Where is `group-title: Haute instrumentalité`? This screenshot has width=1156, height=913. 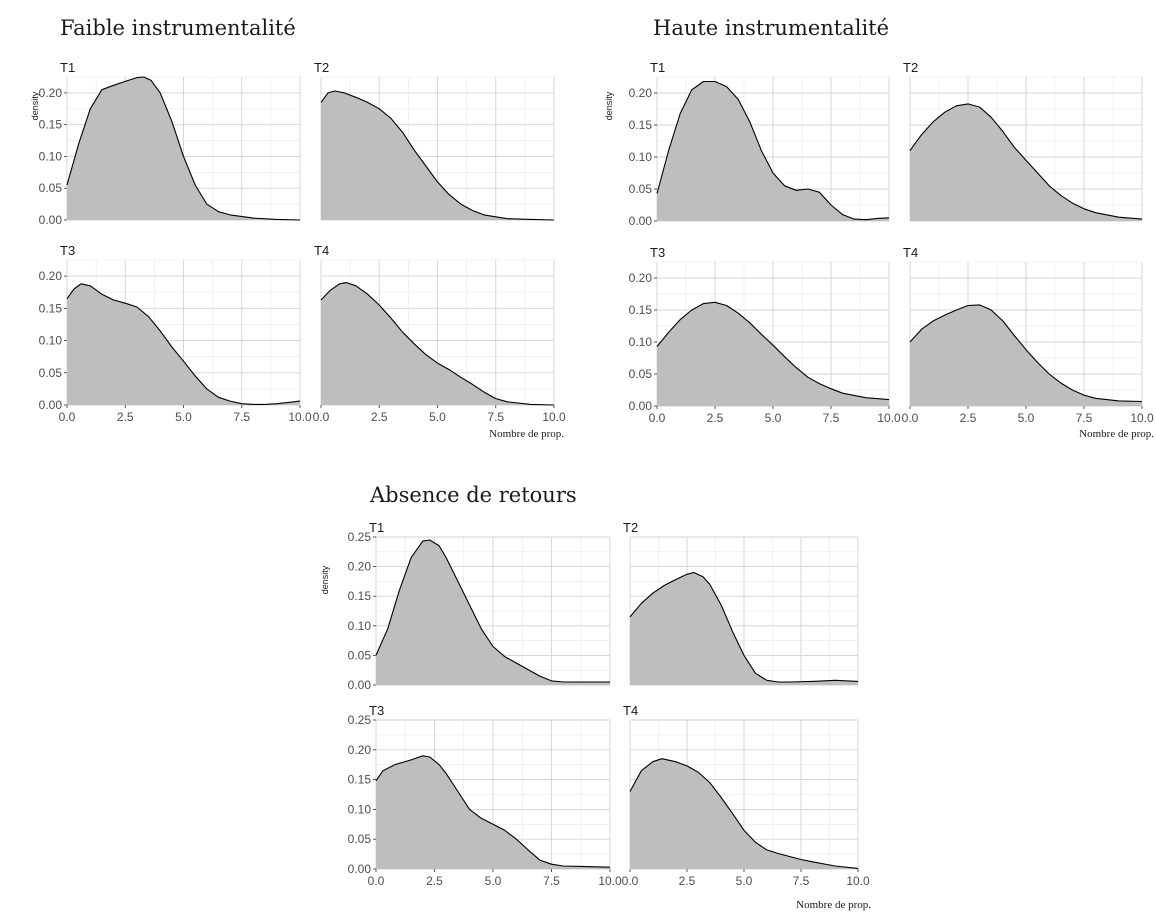
group-title: Haute instrumentalité is located at coordinates (771, 28).